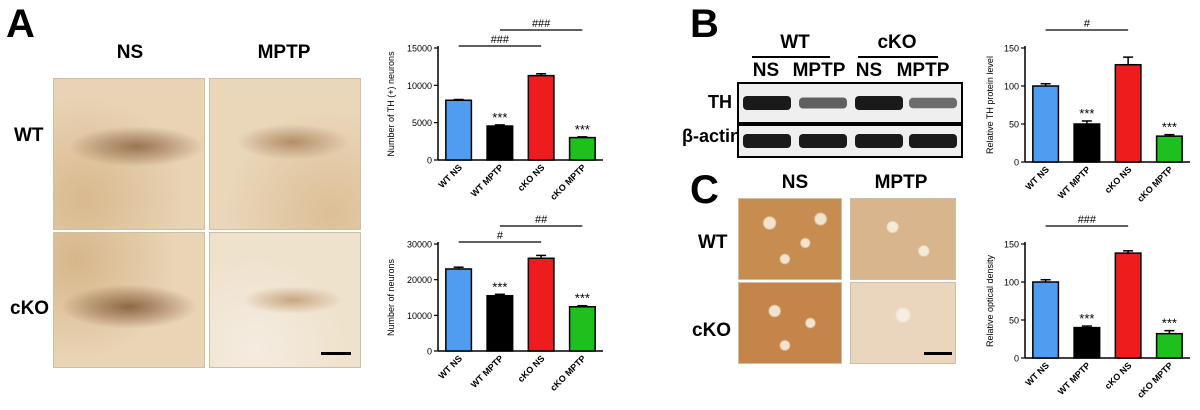 The width and height of the screenshot is (1200, 410). I want to click on blot-th, so click(850, 103).